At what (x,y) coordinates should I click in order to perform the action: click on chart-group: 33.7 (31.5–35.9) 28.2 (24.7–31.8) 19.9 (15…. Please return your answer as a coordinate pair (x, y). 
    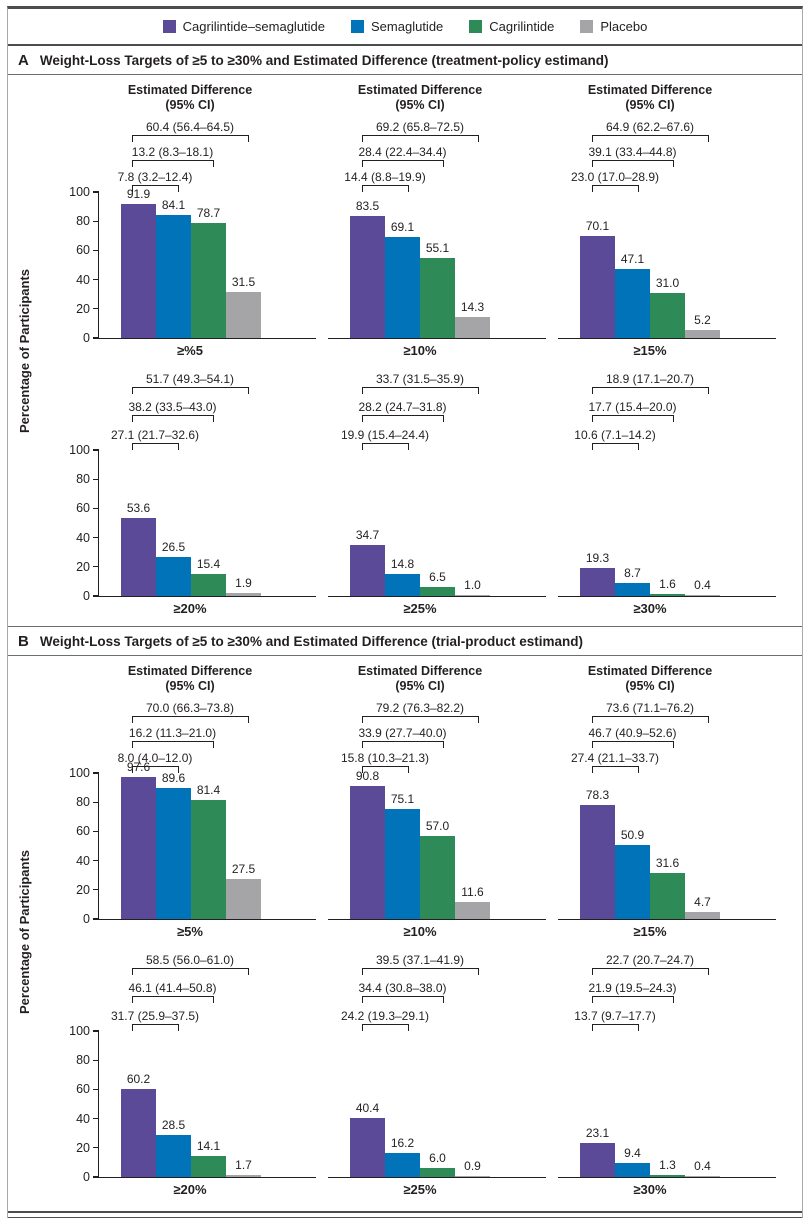
    Looking at the image, I should click on (443, 491).